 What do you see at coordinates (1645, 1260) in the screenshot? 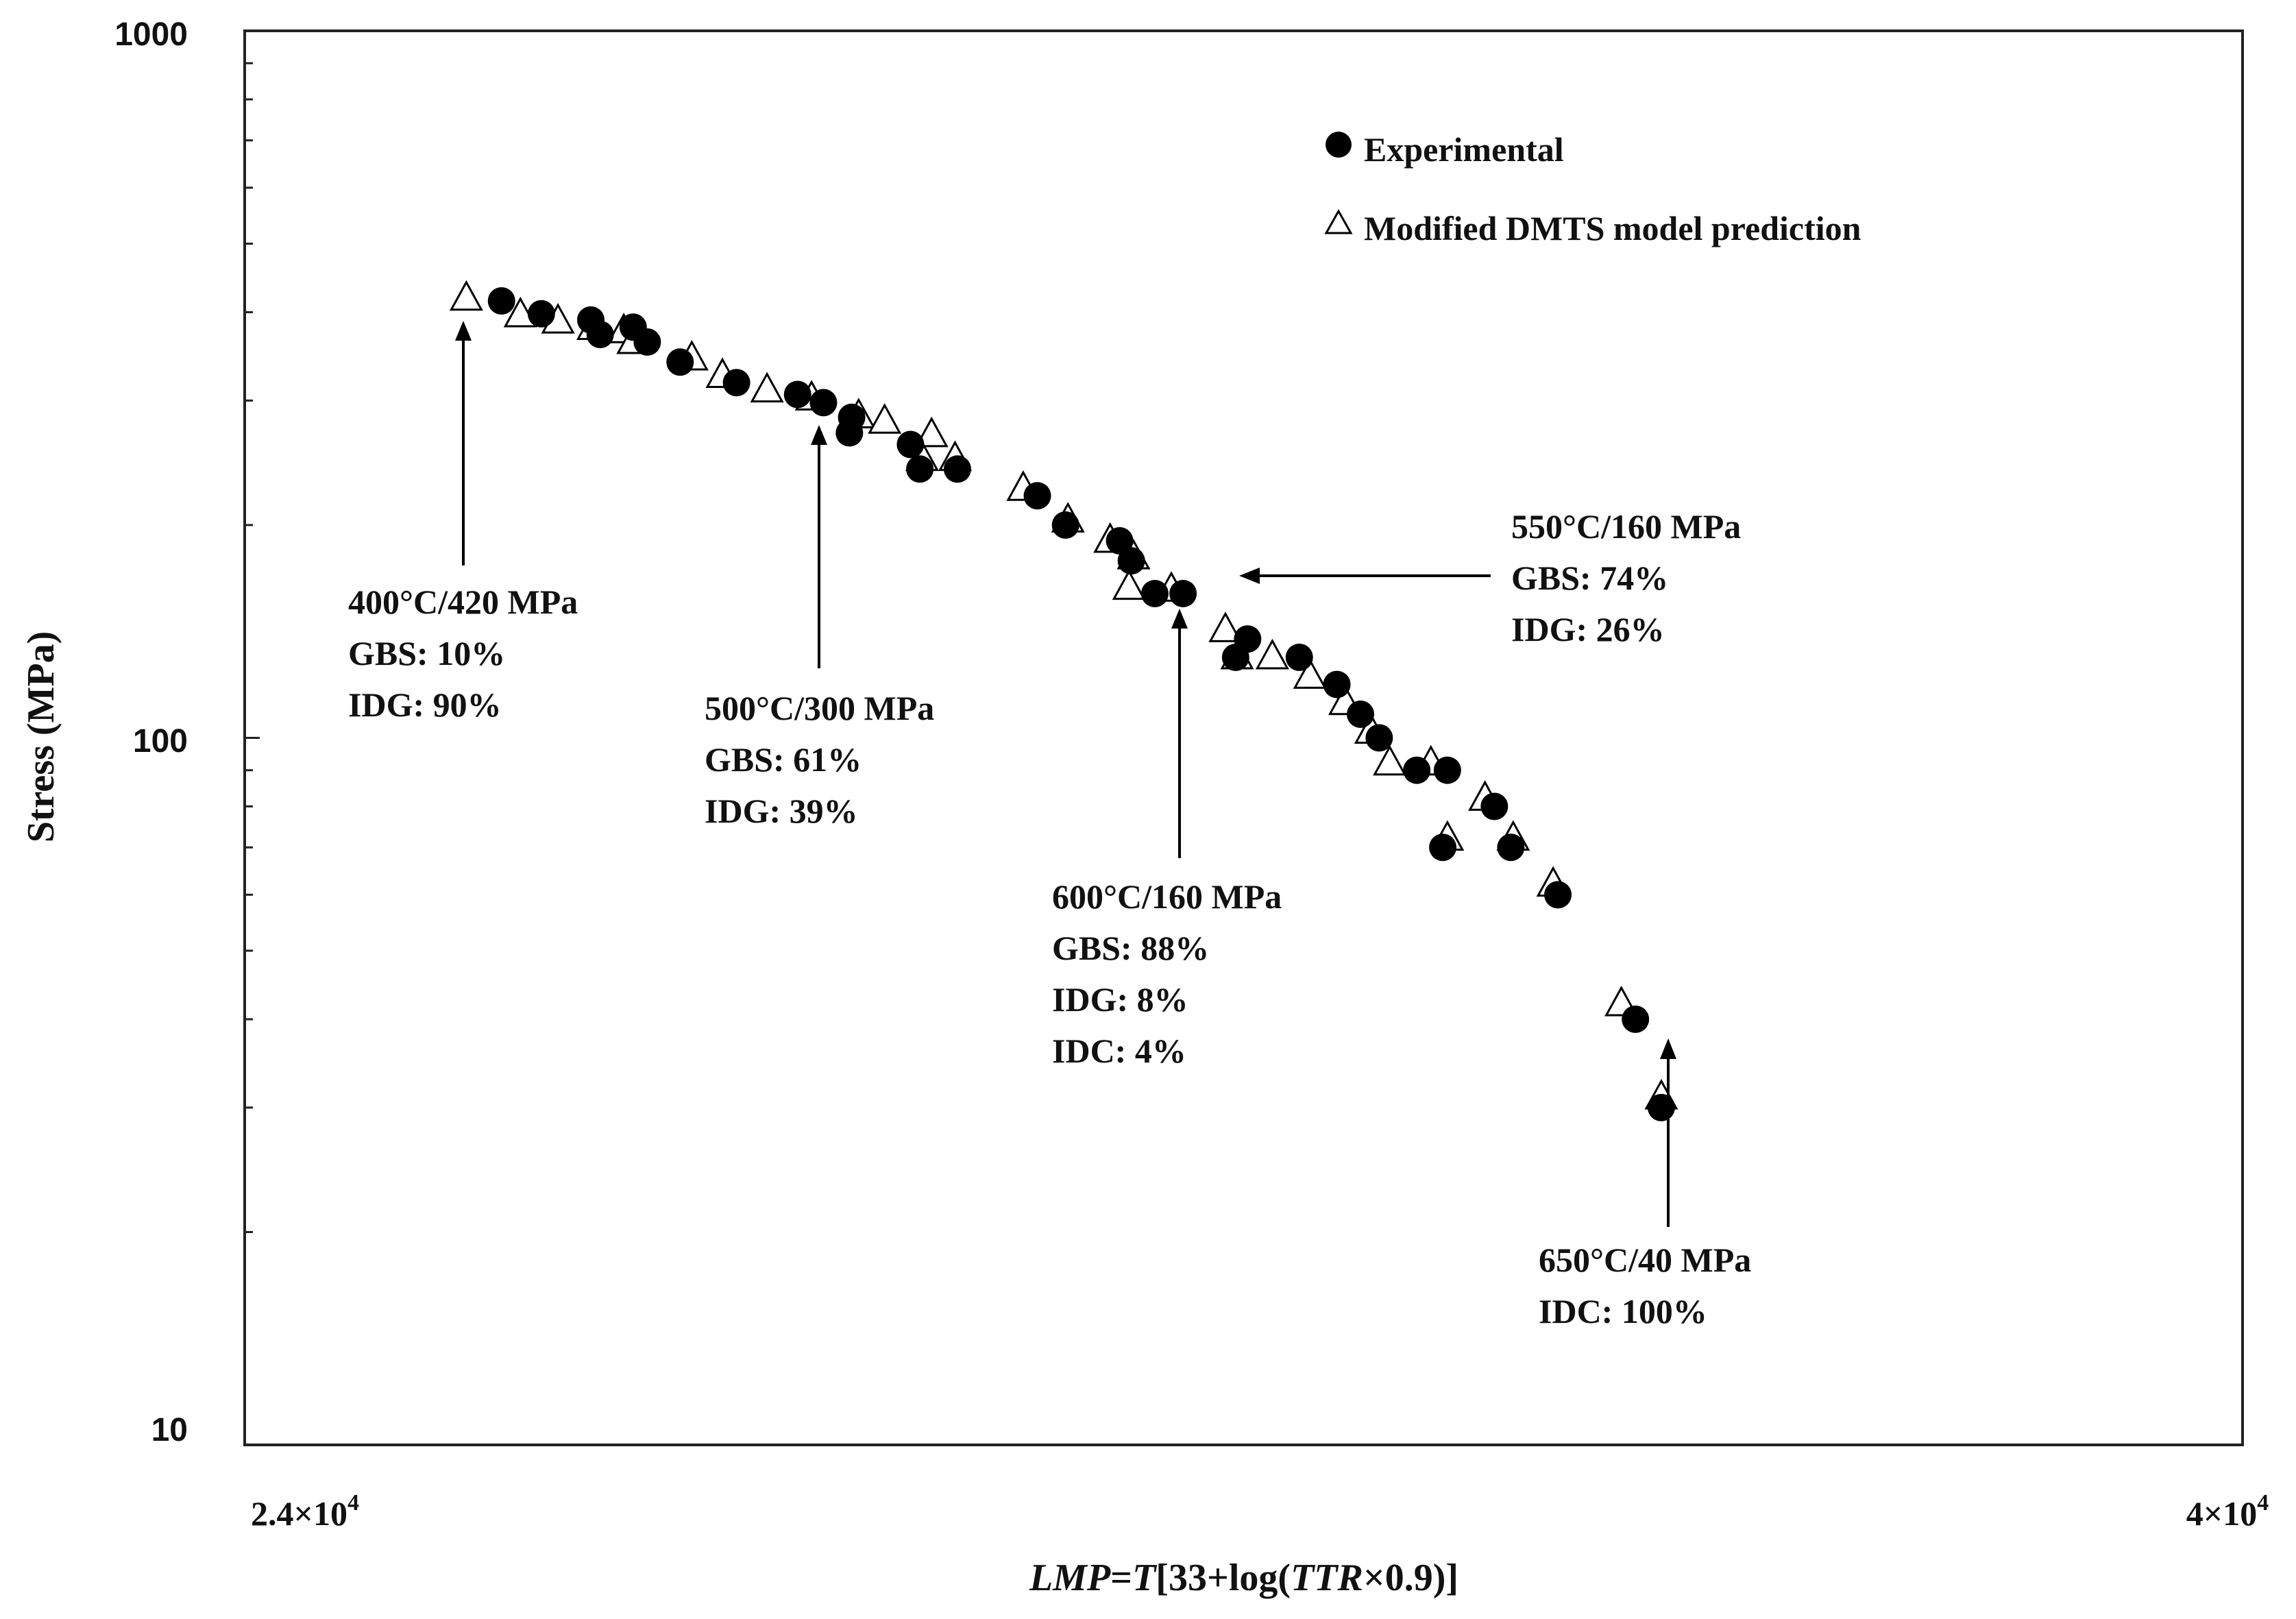
I see `annotation-650c-line-1: 650°C/40 MPa` at bounding box center [1645, 1260].